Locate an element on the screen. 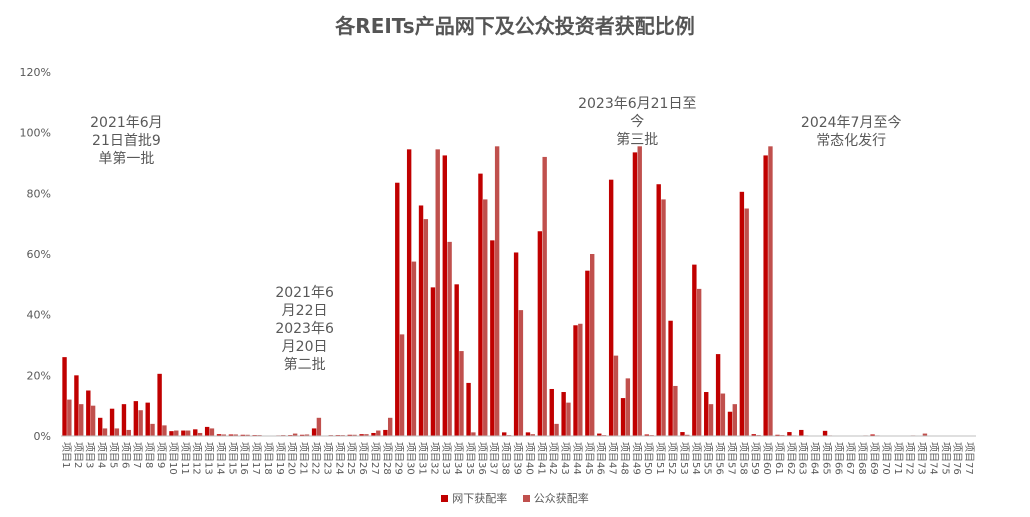 The width and height of the screenshot is (1030, 517). x-tick-label: 项目65 is located at coordinates (826, 458).